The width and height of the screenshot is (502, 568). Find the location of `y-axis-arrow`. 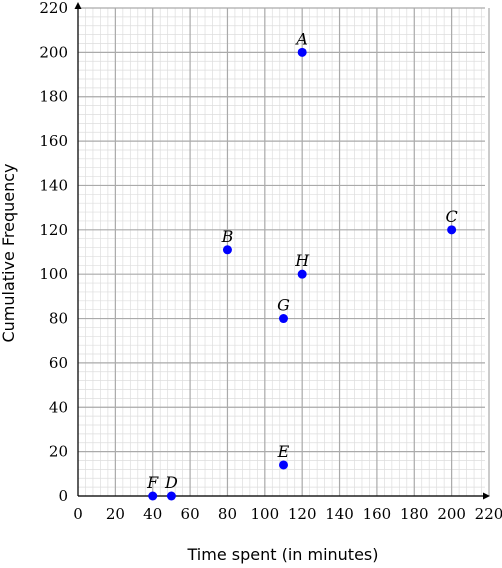

y-axis-arrow is located at coordinates (78, 5).